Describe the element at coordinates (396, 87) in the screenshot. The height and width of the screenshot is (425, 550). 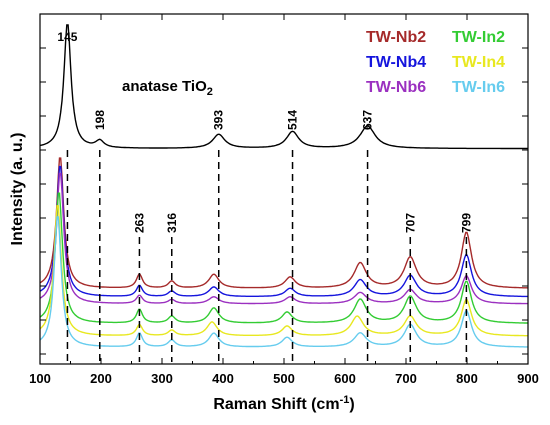
I see `legend-item-tw-nb6: TW-Nb6` at that location.